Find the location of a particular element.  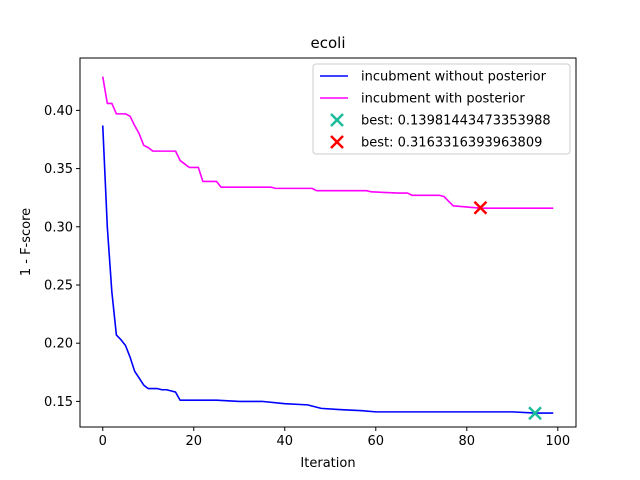

legend-item-2: best: 0.13981443473353988 is located at coordinates (440, 121).